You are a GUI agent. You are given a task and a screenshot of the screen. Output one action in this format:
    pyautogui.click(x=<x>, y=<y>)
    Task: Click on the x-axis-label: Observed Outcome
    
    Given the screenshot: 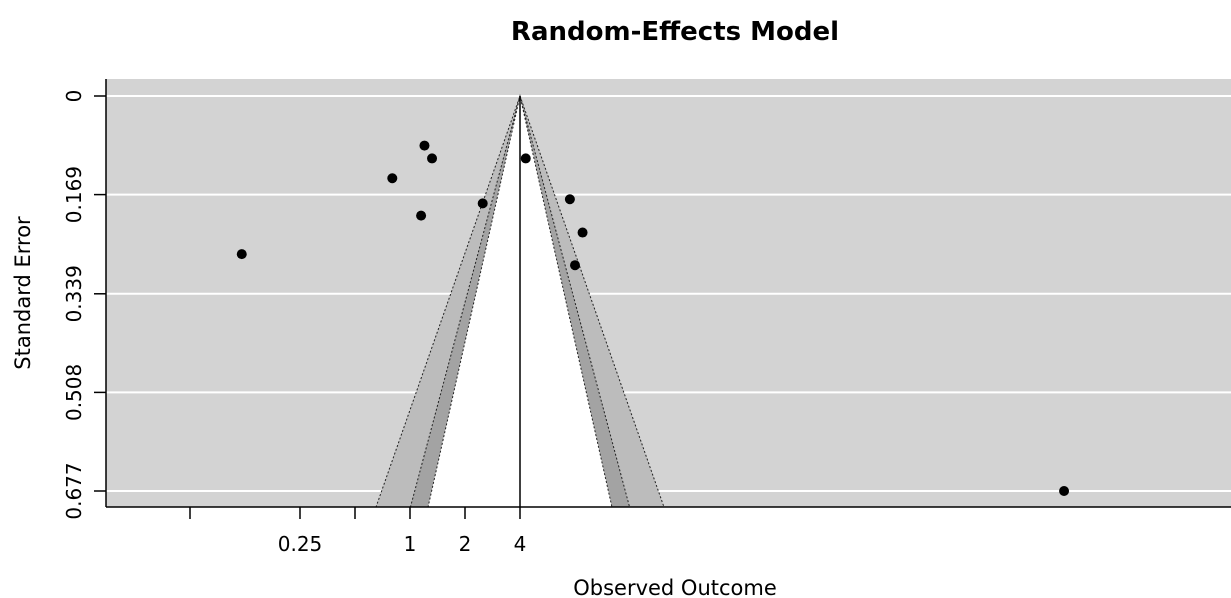 What is the action you would take?
    pyautogui.click(x=675, y=587)
    